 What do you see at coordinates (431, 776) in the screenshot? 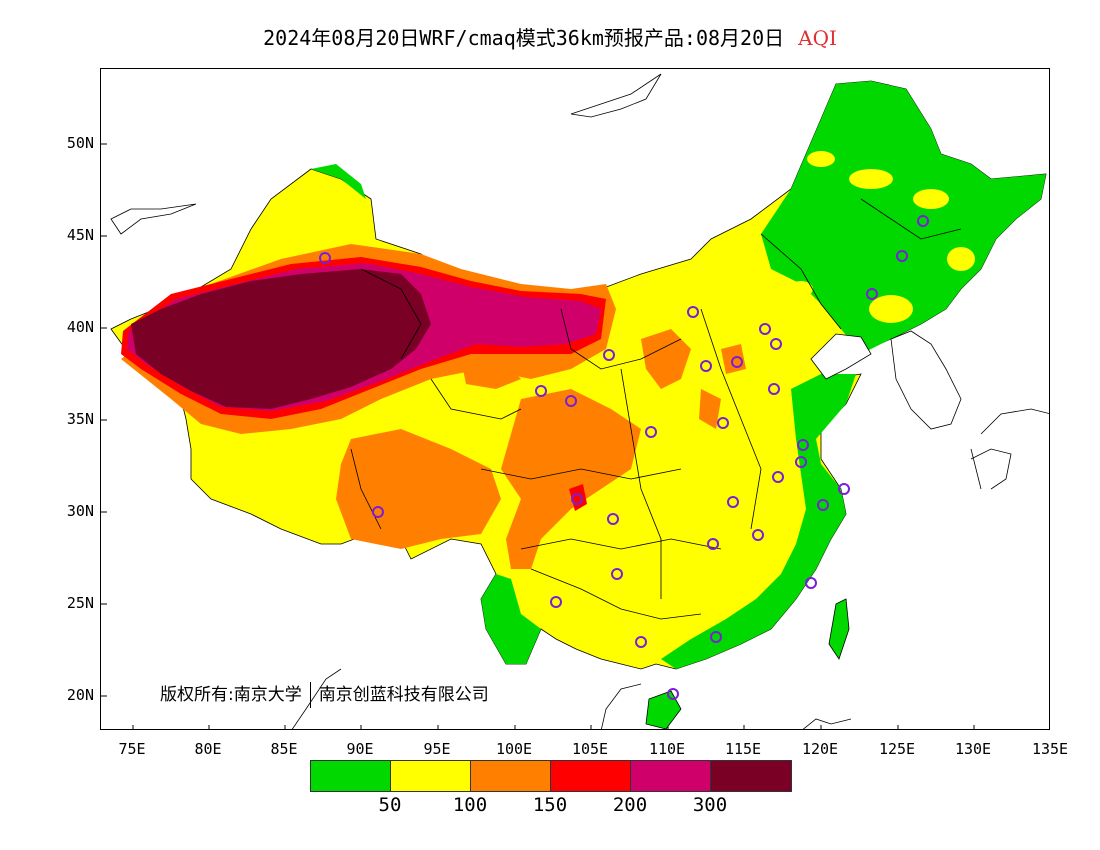
I see `legend-swatch-yellow` at bounding box center [431, 776].